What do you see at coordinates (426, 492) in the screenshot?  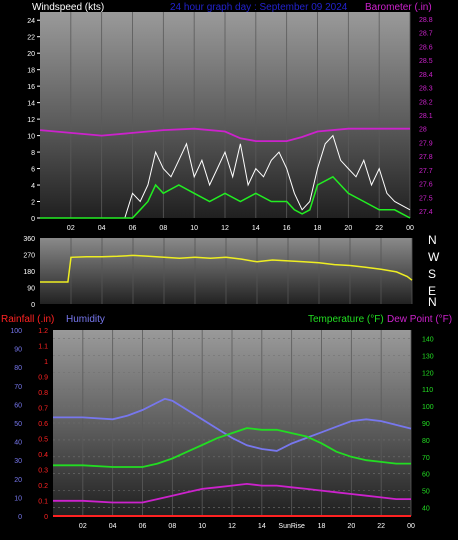 I see `temp-y-tick-label: 50` at bounding box center [426, 492].